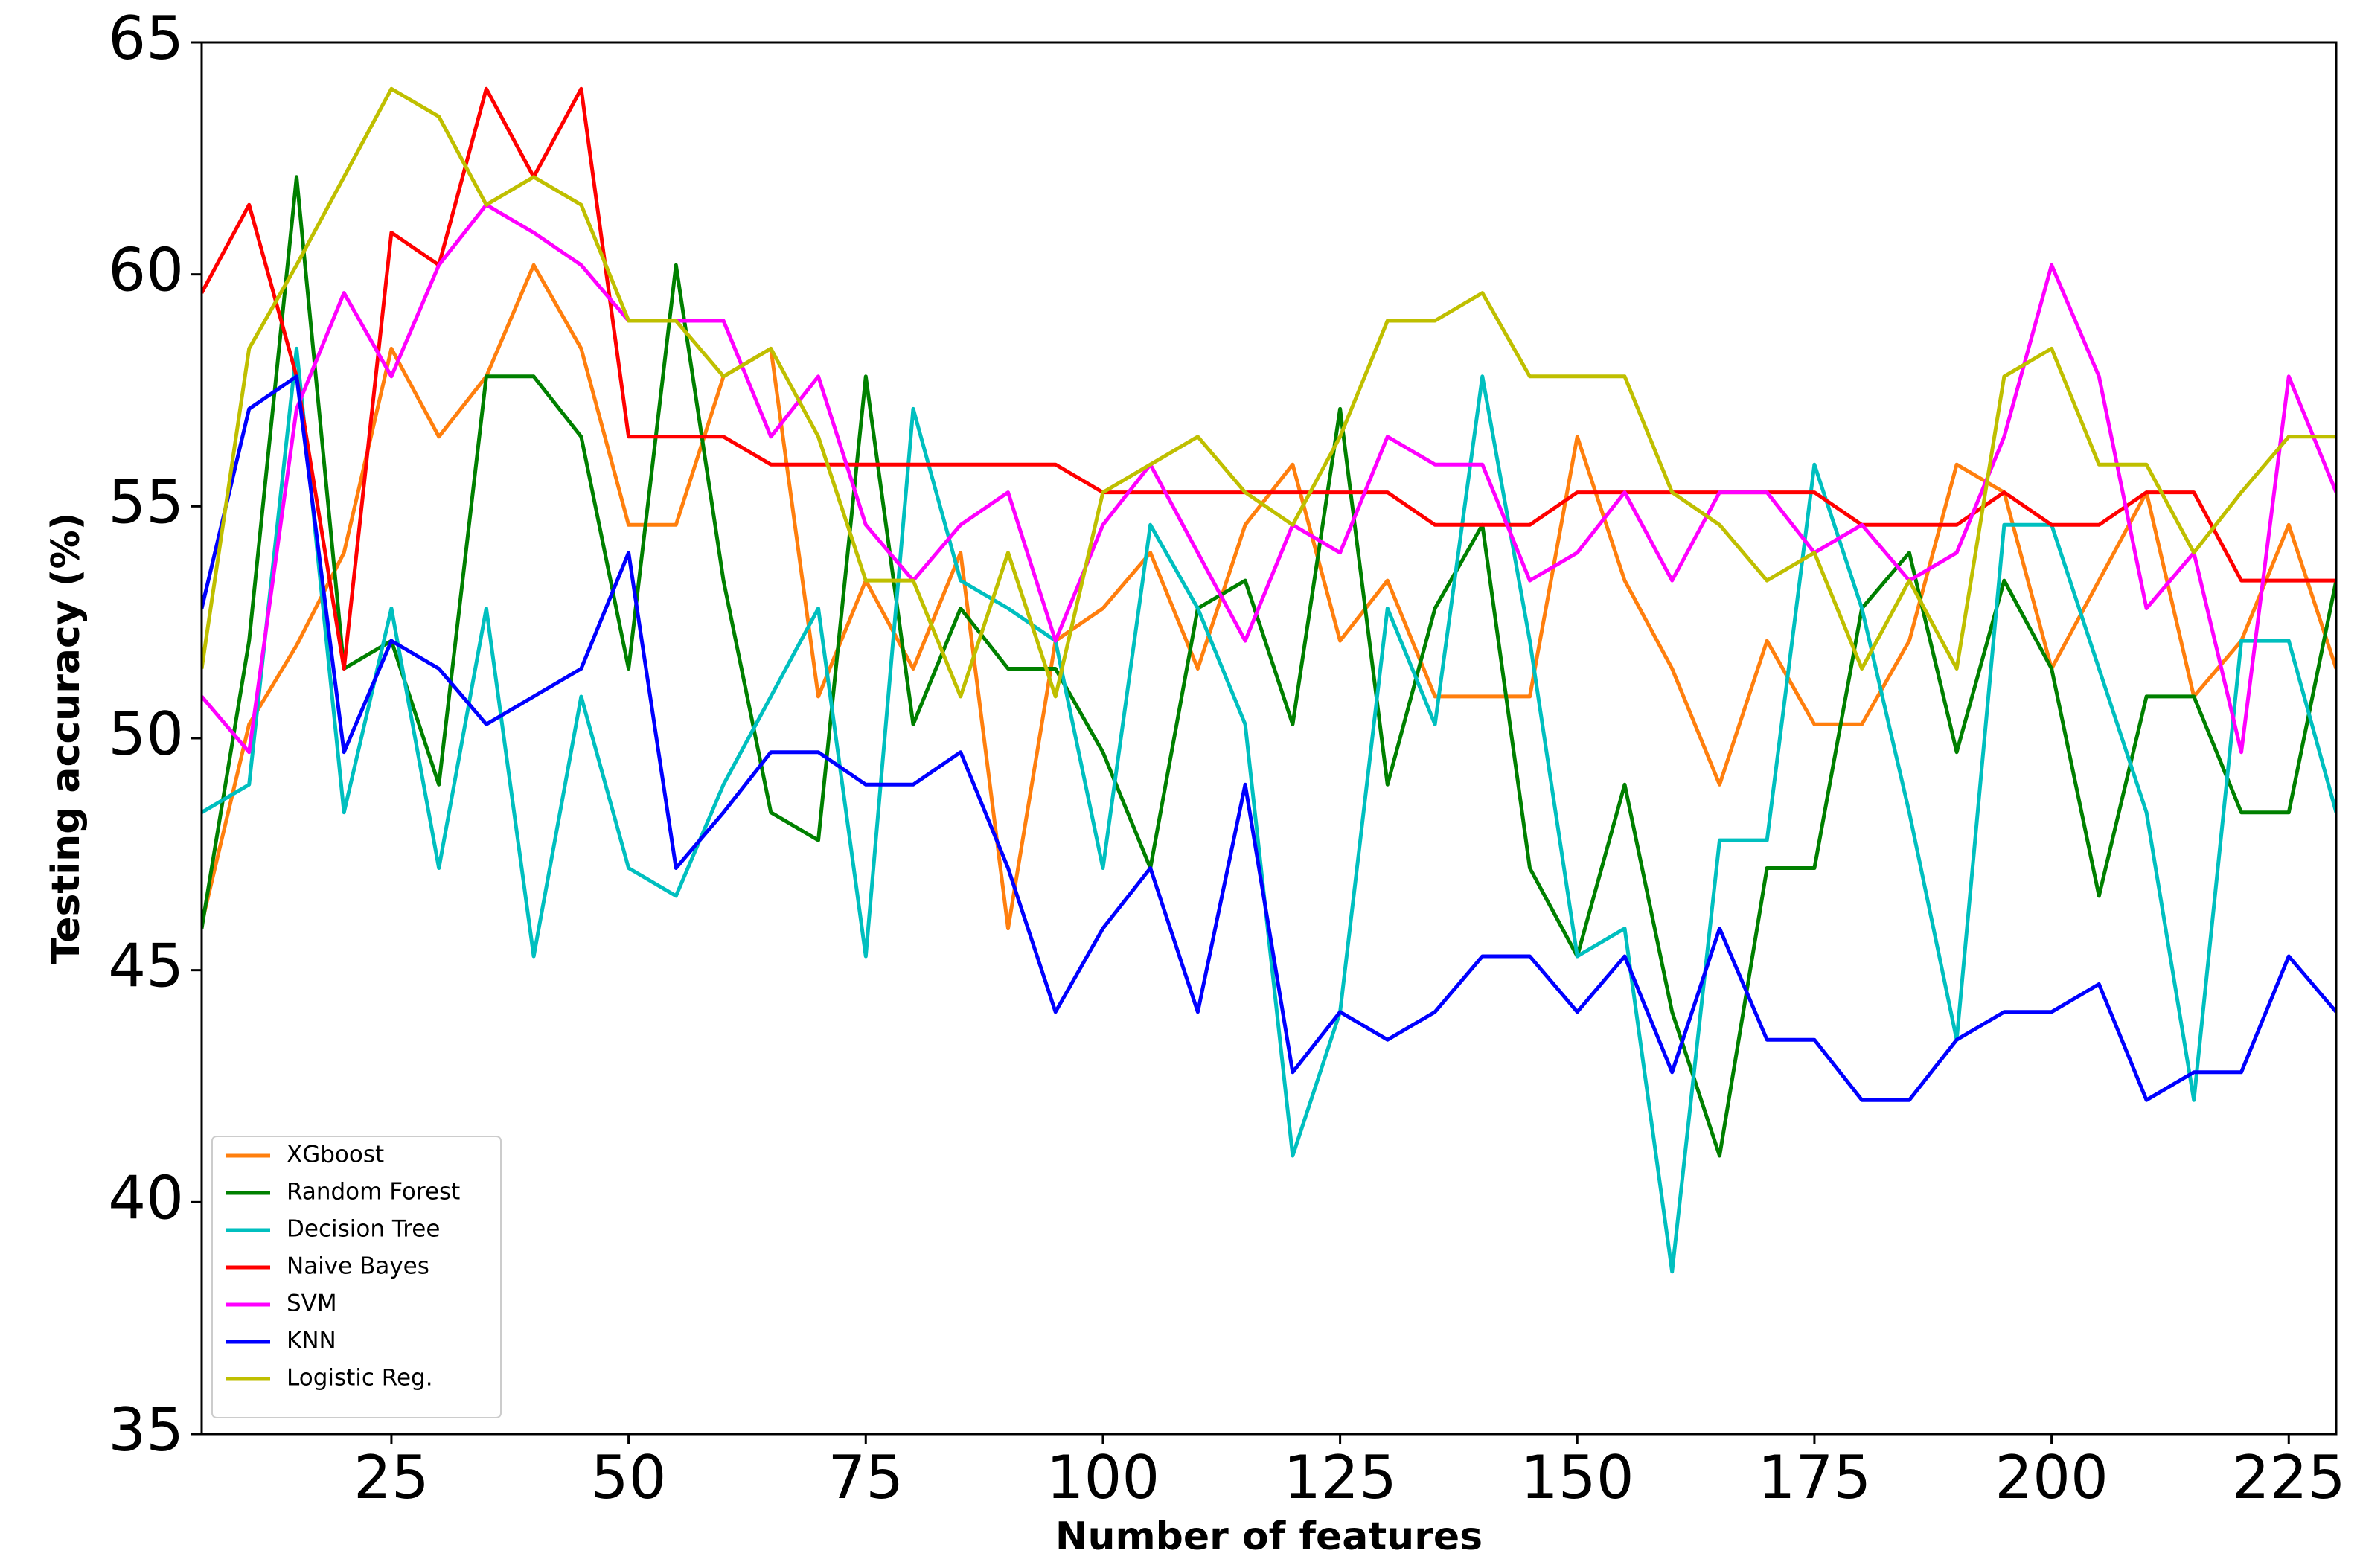  I want to click on legend-box, so click(356, 1277).